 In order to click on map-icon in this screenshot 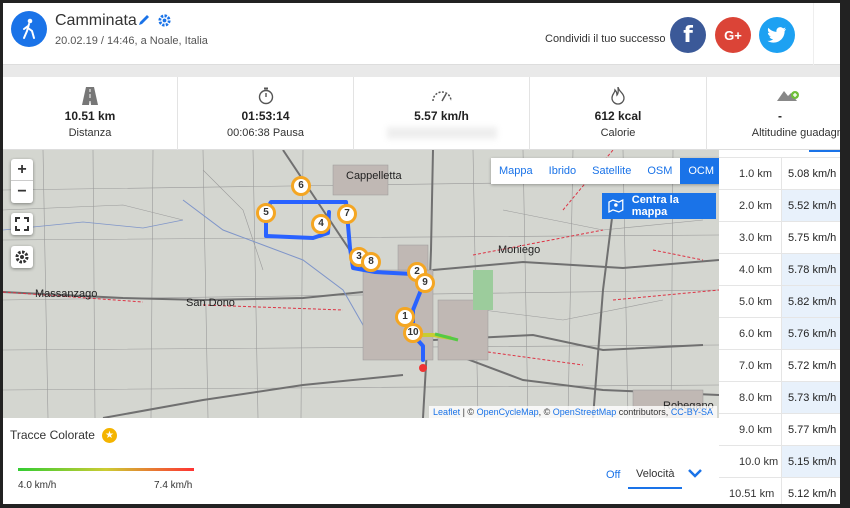, I will do `click(616, 206)`.